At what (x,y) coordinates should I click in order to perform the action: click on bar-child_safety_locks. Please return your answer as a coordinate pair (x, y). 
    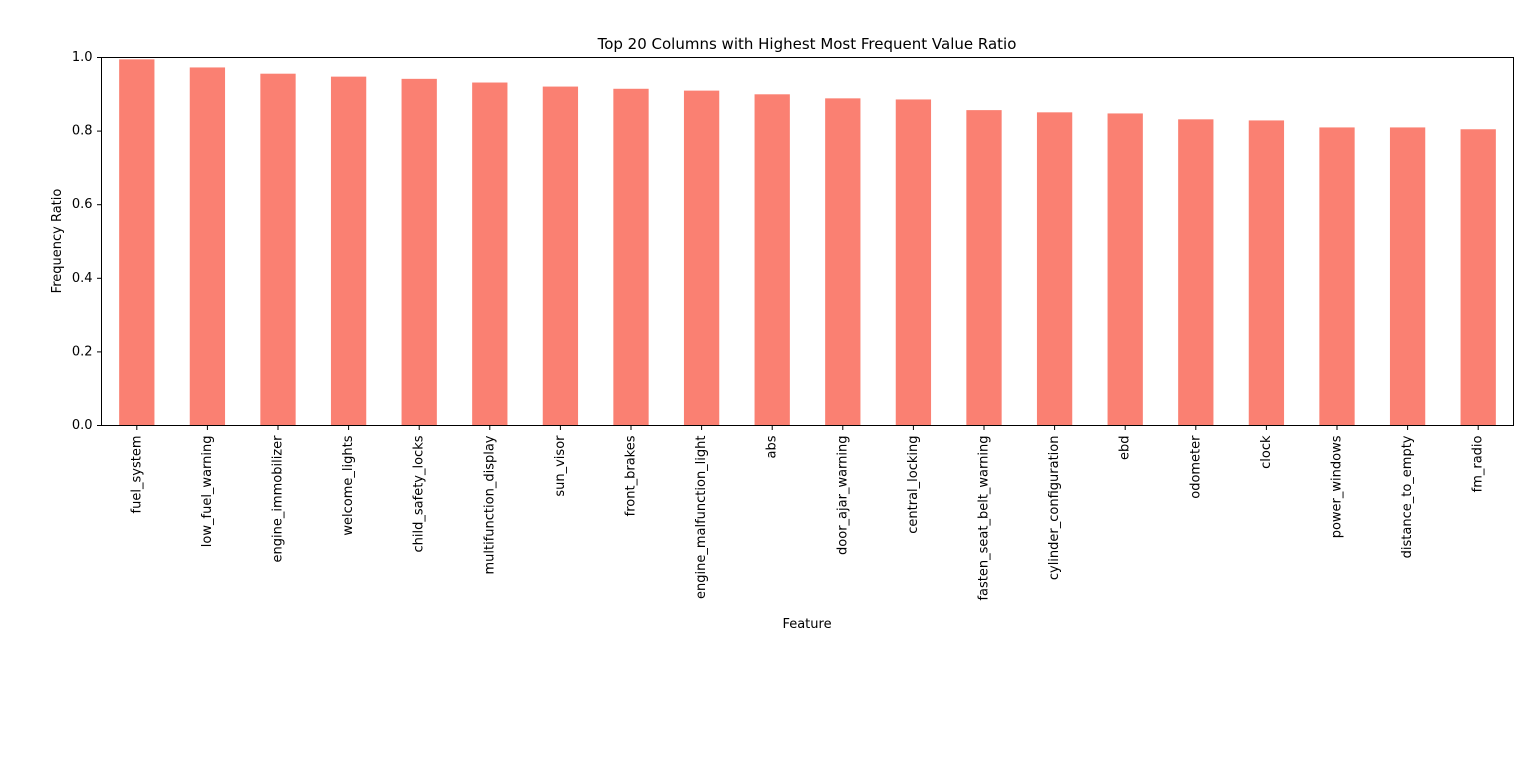
    Looking at the image, I should click on (419, 252).